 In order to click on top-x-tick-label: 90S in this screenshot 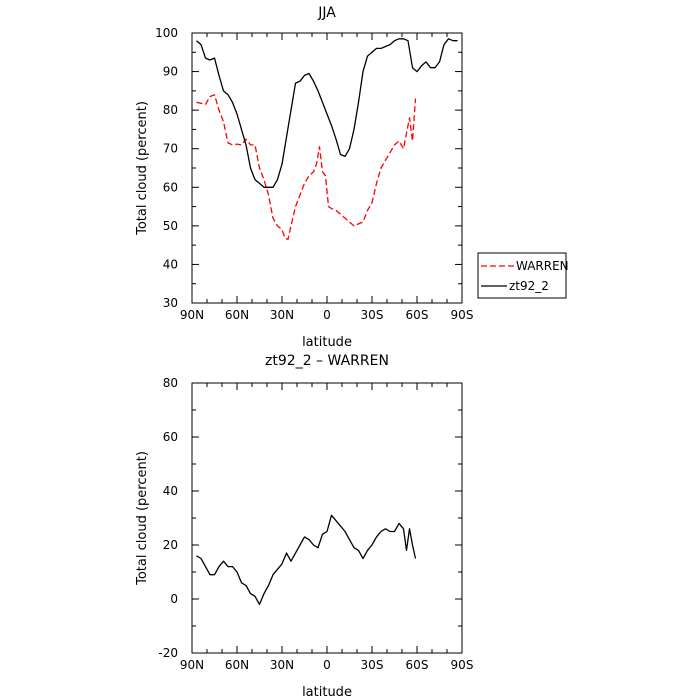, I will do `click(462, 315)`.